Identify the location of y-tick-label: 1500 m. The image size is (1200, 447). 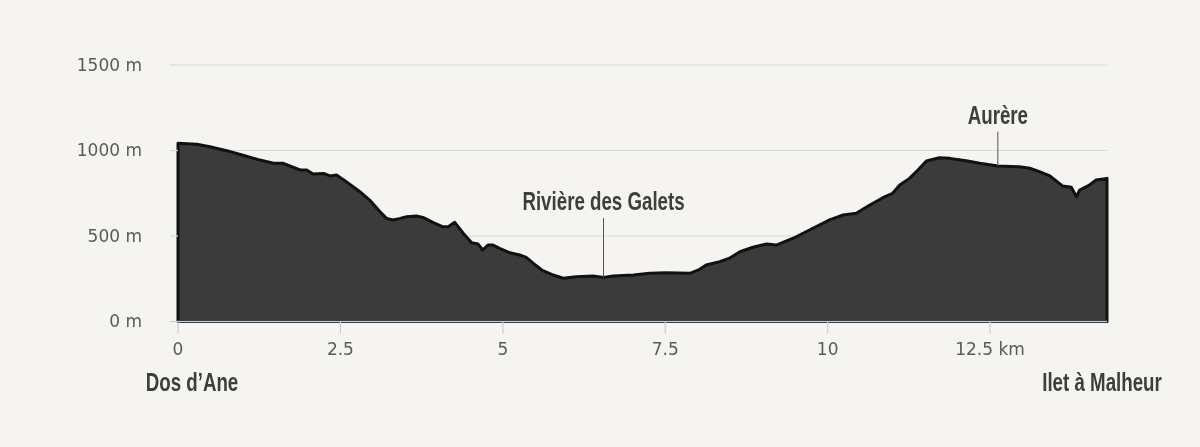
(109, 64).